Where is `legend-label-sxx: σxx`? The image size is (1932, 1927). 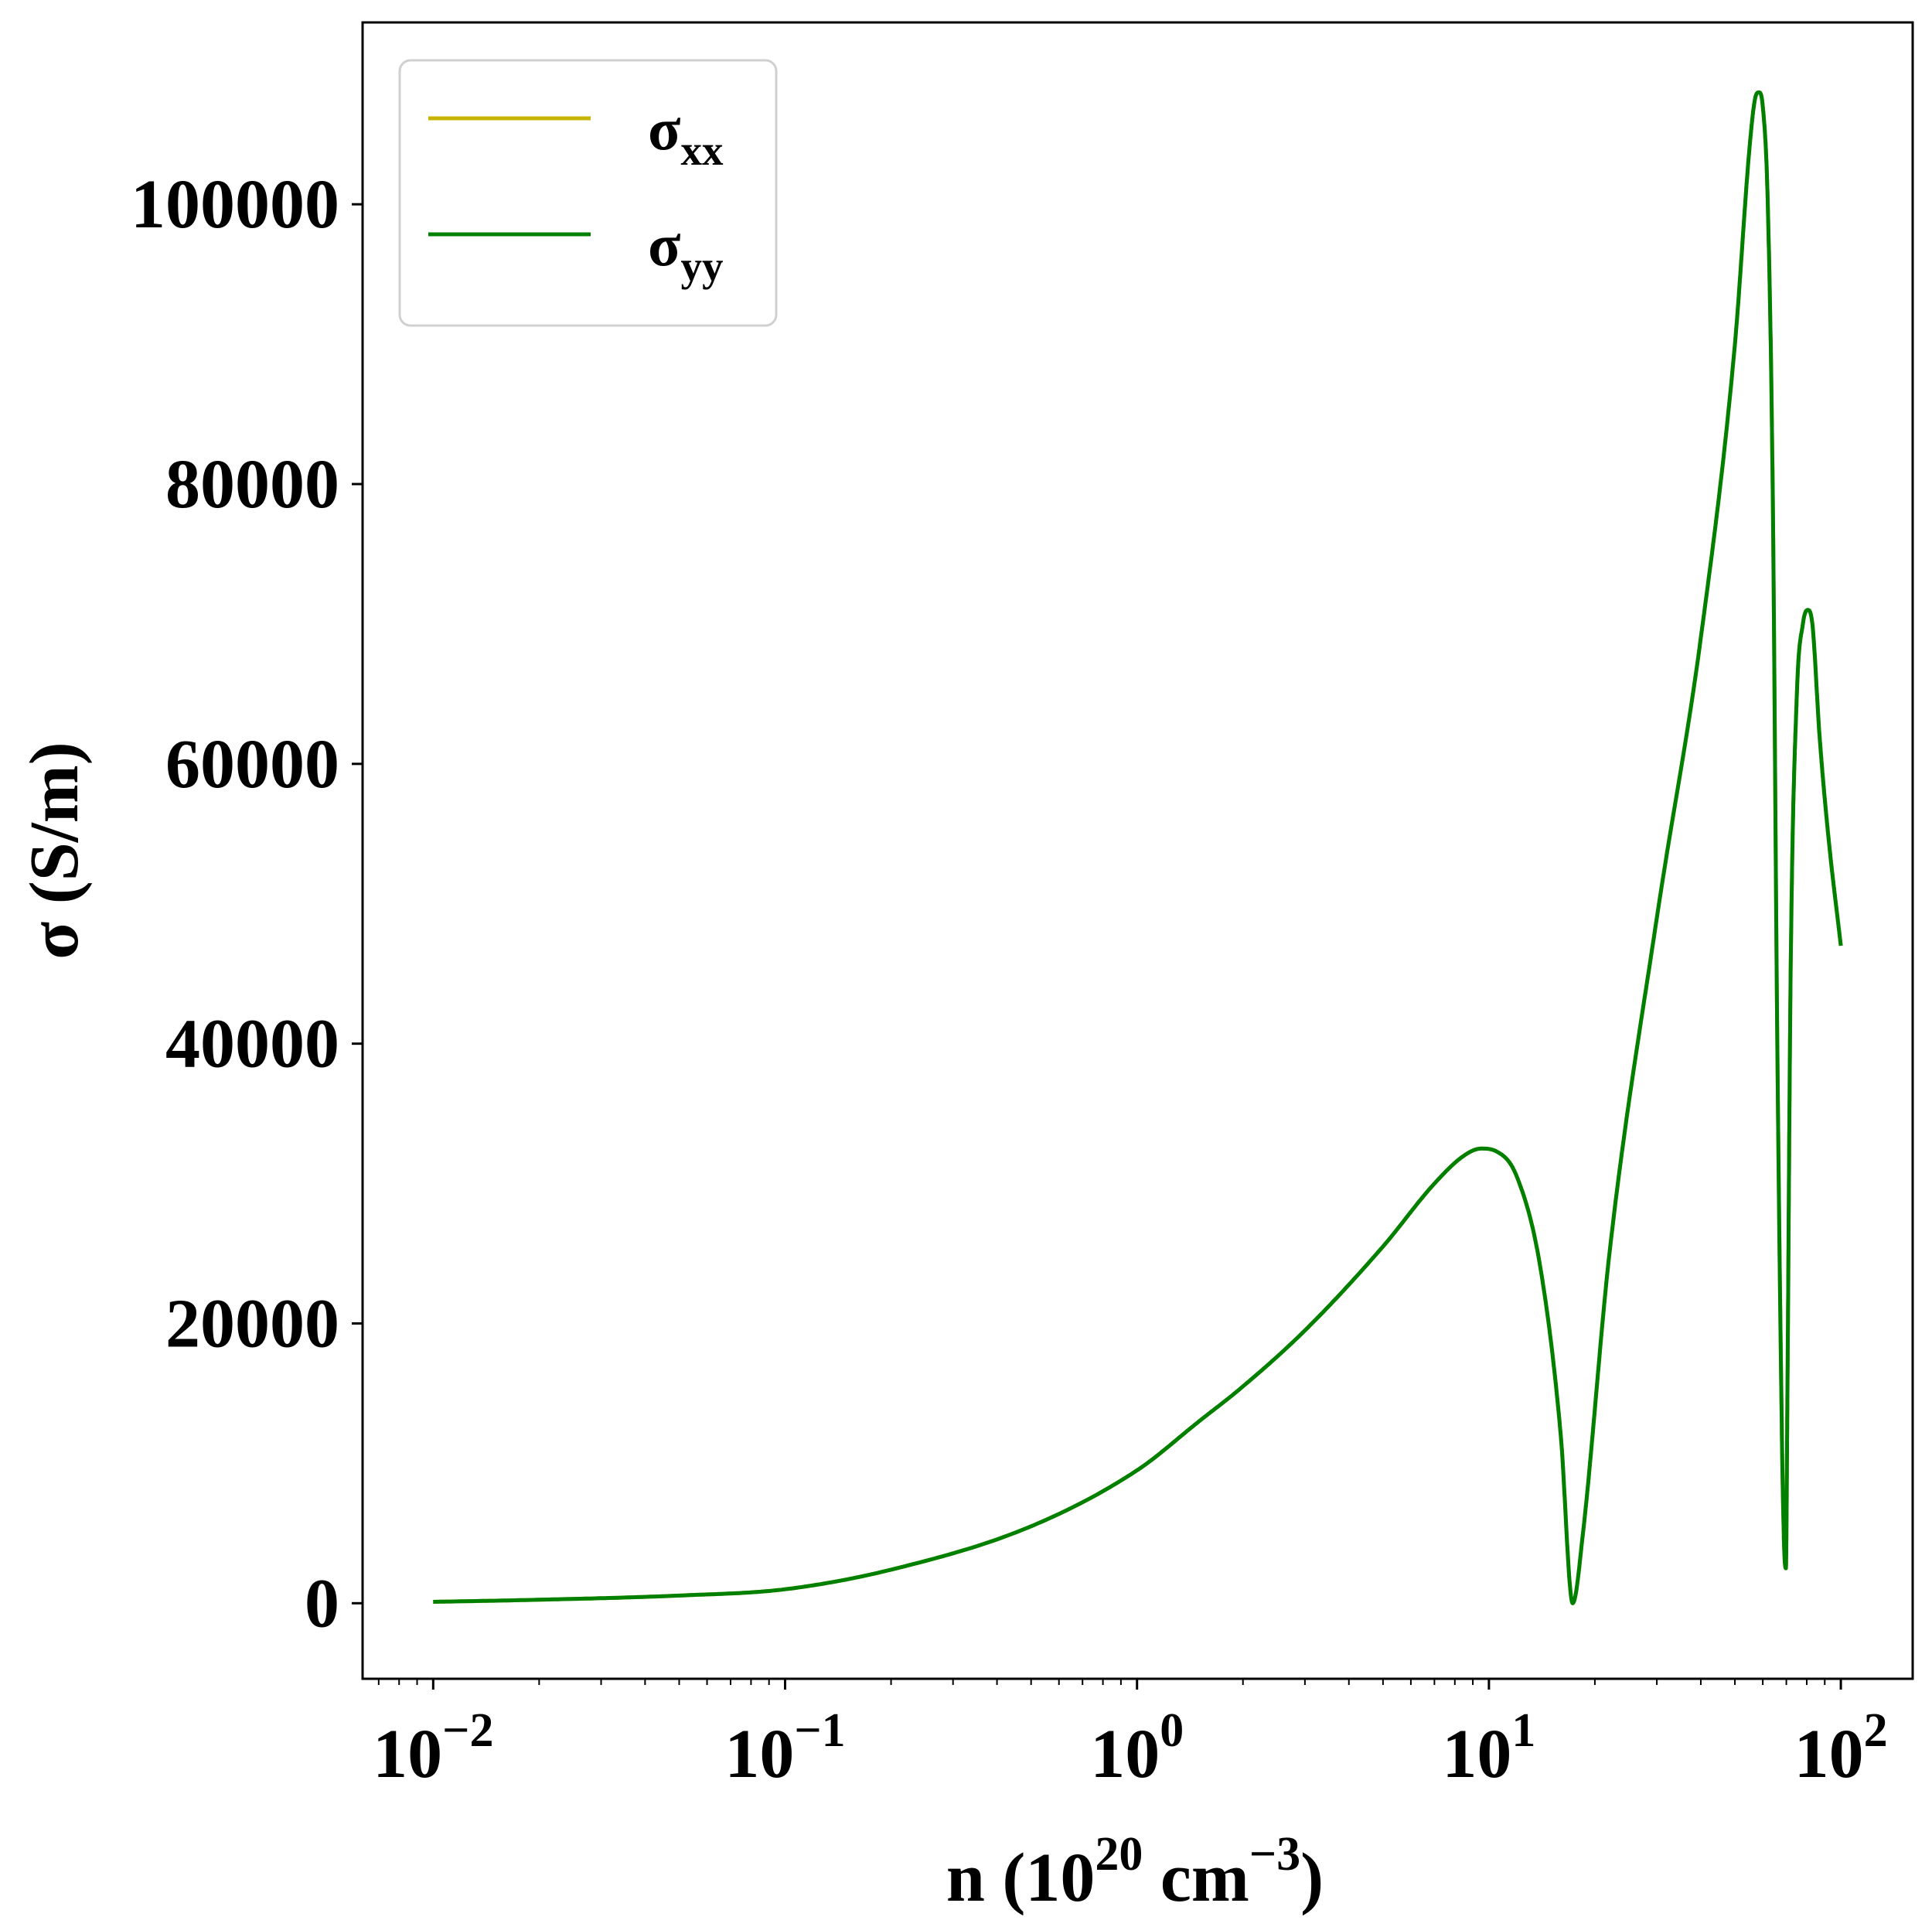
legend-label-sxx: σxx is located at coordinates (686, 134).